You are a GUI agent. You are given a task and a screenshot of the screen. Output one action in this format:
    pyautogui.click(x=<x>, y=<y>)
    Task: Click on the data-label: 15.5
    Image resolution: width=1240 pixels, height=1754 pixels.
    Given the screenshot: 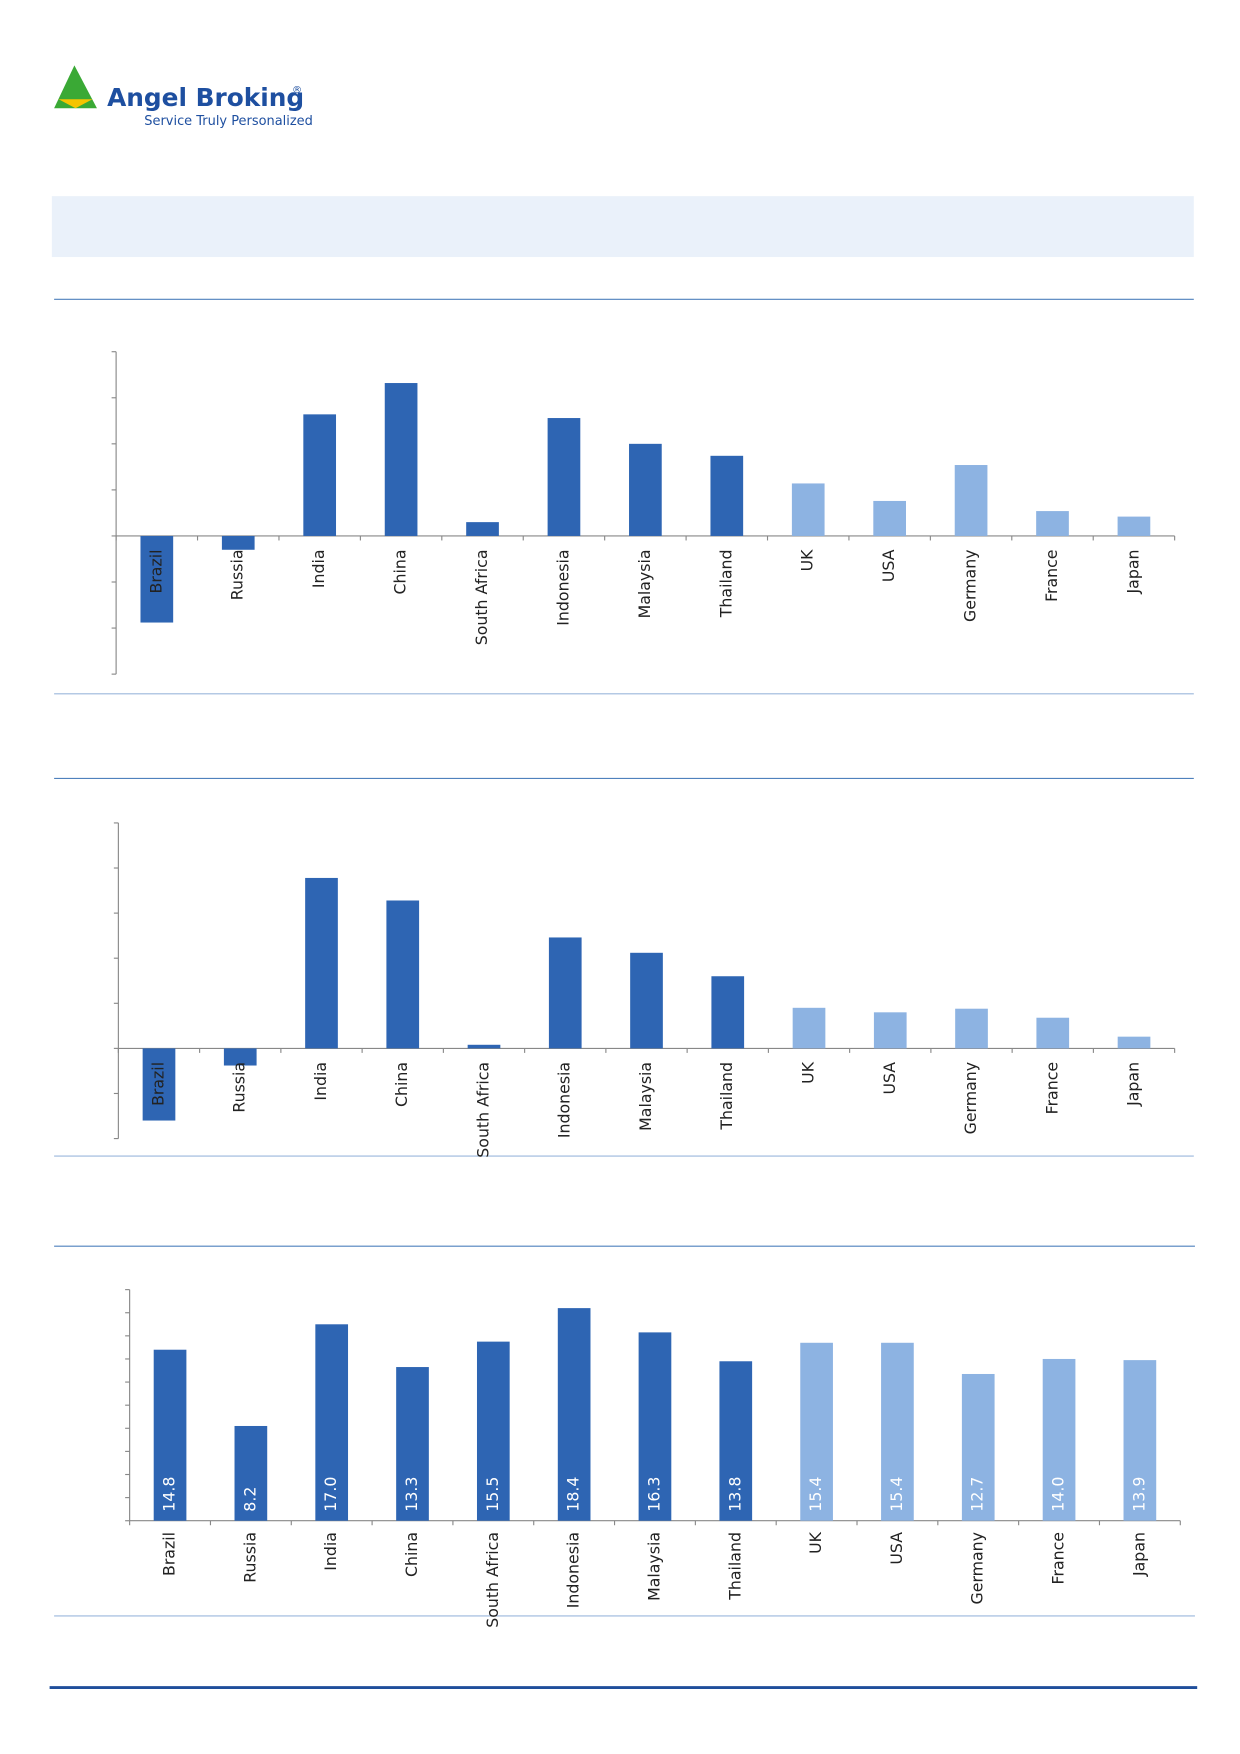 What is the action you would take?
    pyautogui.click(x=492, y=1494)
    